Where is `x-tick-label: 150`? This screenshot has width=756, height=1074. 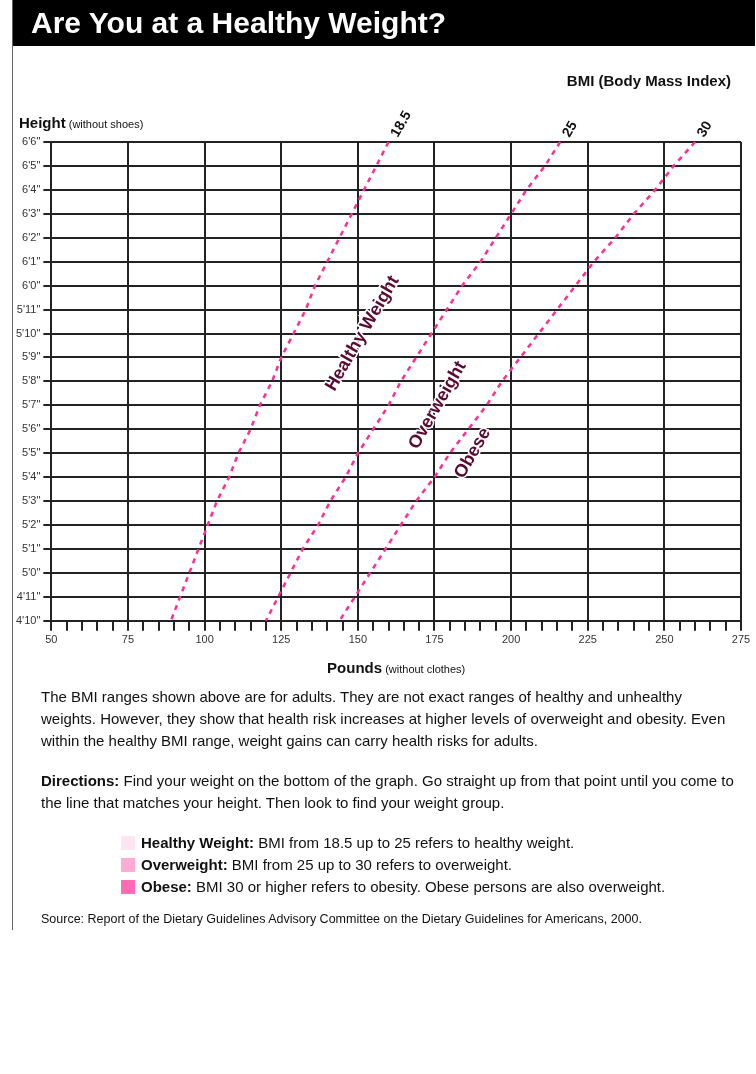 x-tick-label: 150 is located at coordinates (358, 639).